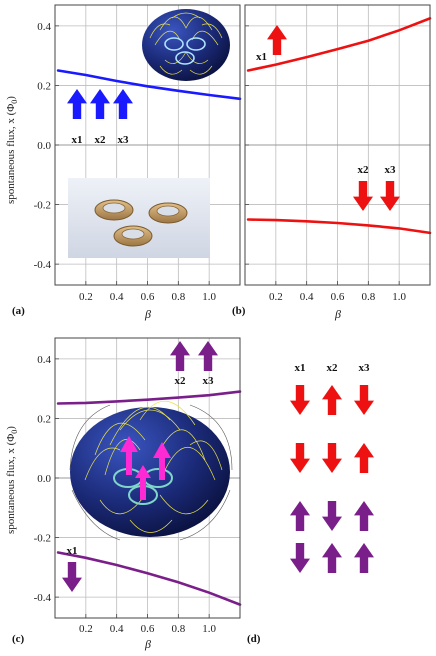  I want to click on column-header-x2: x2, so click(333, 368).